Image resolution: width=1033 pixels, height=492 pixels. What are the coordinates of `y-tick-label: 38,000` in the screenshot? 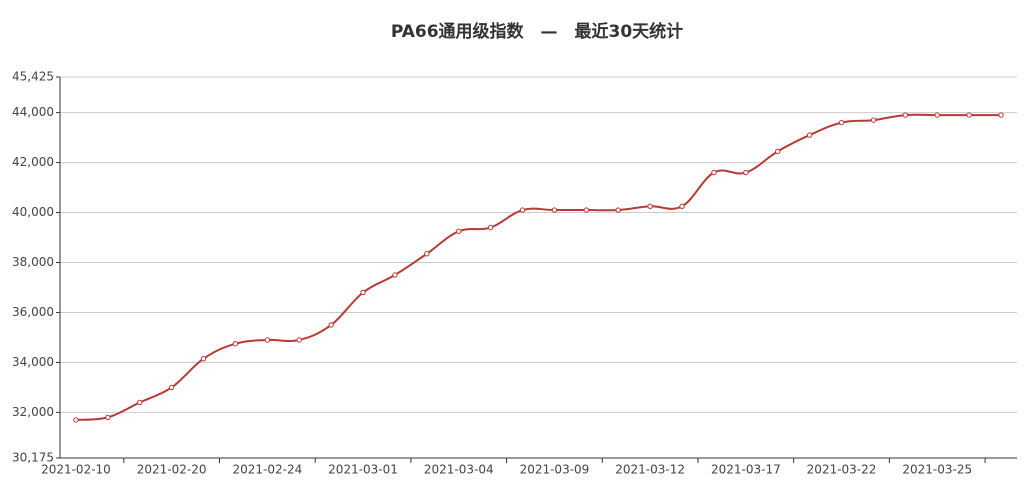 It's located at (33, 262).